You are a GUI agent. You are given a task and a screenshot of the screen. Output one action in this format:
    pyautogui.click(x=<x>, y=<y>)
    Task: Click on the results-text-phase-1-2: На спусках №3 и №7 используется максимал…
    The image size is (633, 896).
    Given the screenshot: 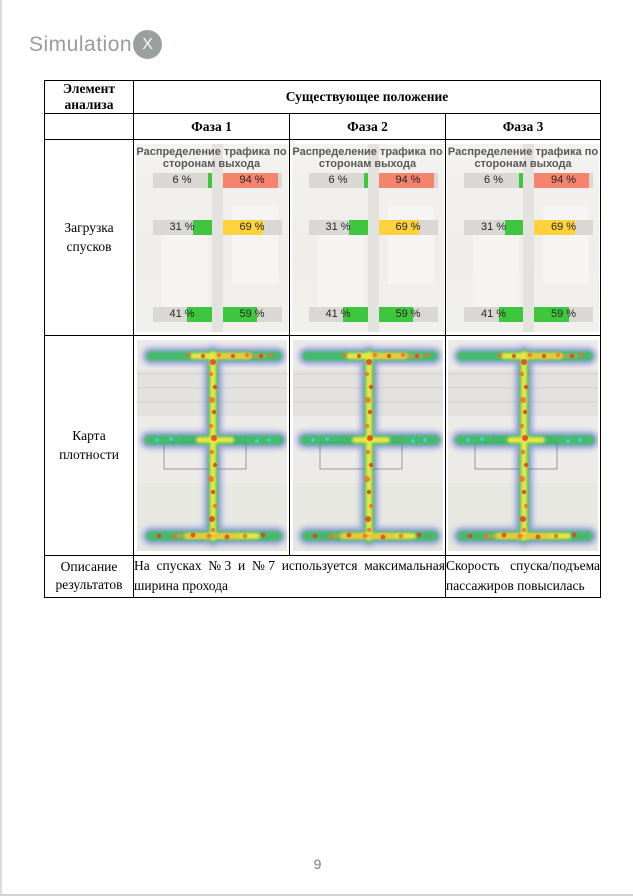 What is the action you would take?
    pyautogui.click(x=289, y=576)
    